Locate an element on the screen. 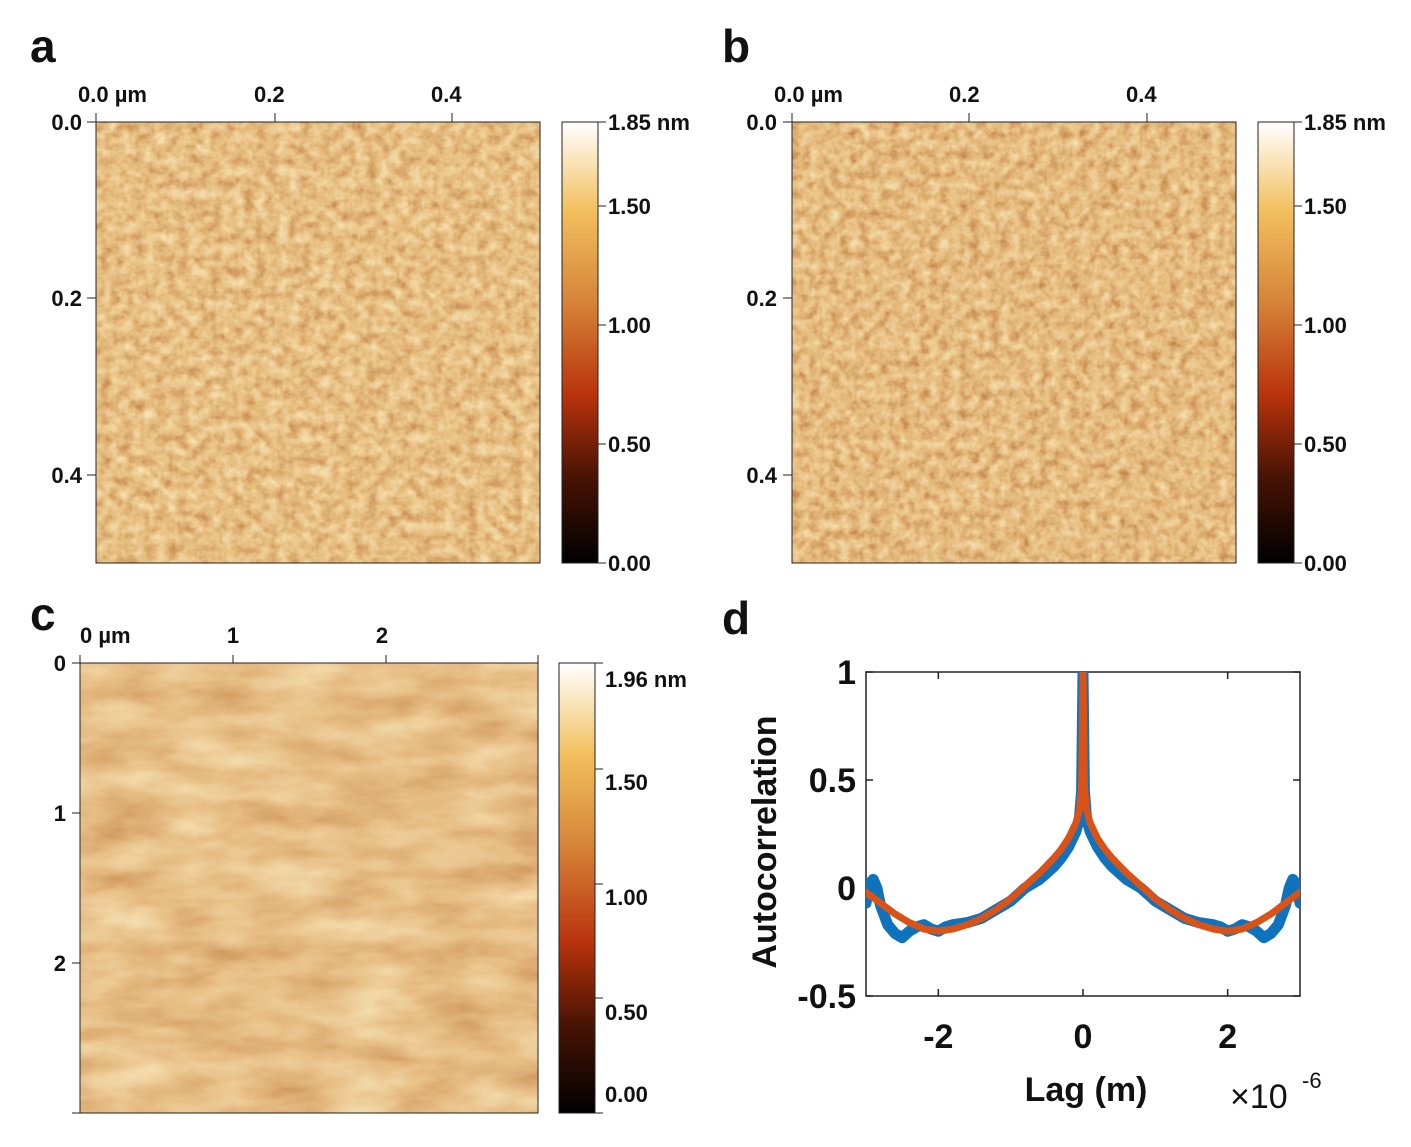 Image resolution: width=1411 pixels, height=1147 pixels. a-ytick-2: 0.4 is located at coordinates (66, 475).